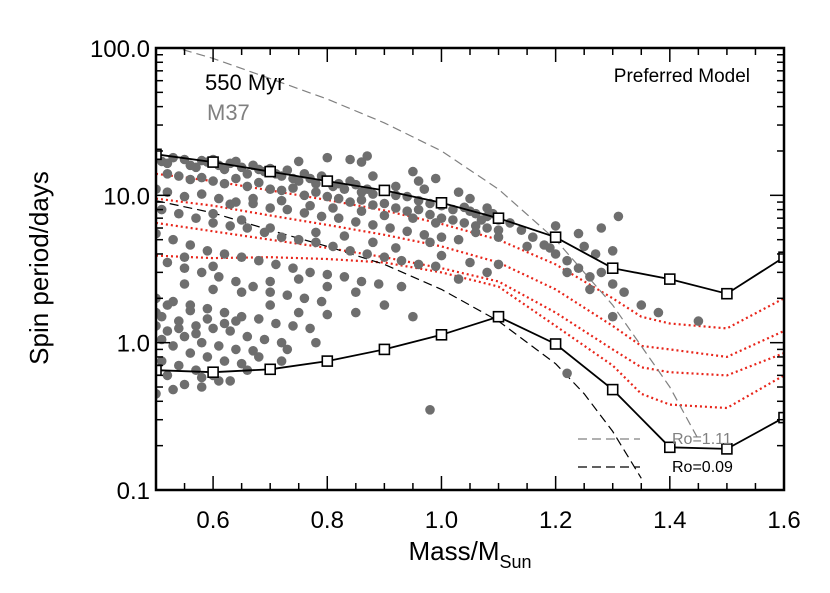 Image resolution: width=830 pixels, height=593 pixels. I want to click on legend-ro-low-label: Ro=0.09, so click(702, 467).